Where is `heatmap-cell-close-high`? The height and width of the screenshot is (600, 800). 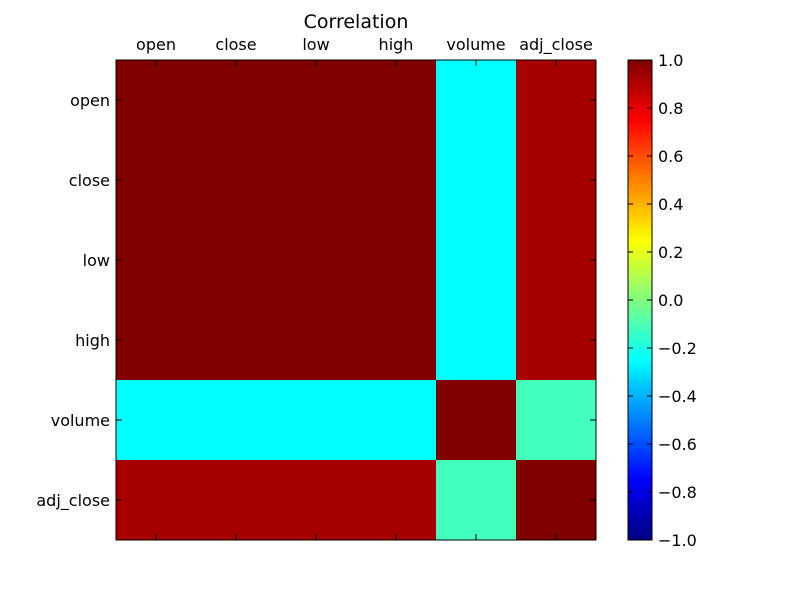
heatmap-cell-close-high is located at coordinates (396, 180).